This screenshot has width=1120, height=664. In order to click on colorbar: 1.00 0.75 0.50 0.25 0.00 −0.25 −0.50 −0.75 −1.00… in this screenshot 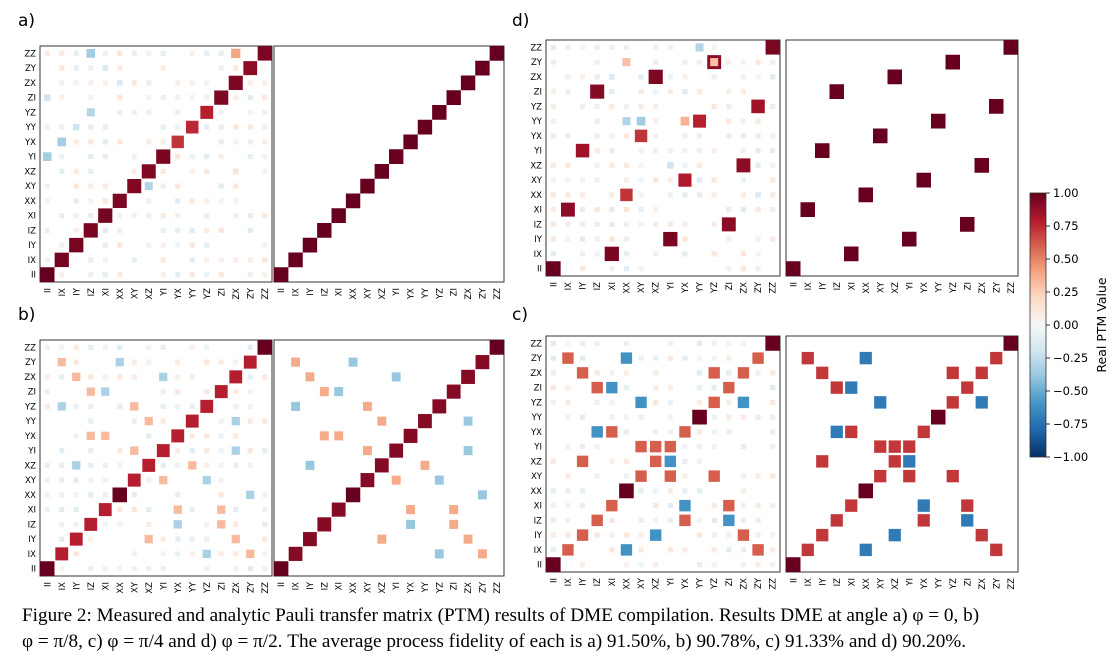, I will do `click(1069, 325)`.